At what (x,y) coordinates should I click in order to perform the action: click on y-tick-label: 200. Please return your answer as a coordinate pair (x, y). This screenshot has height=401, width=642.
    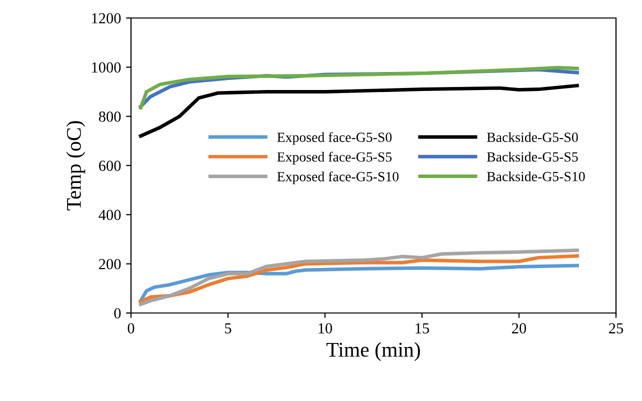
    Looking at the image, I should click on (110, 264).